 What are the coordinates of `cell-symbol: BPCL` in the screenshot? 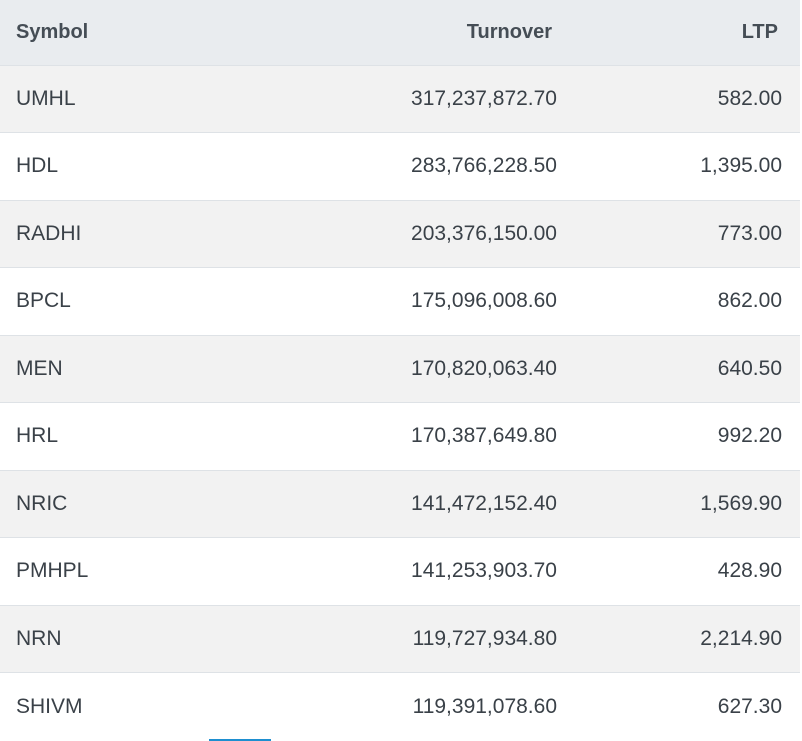 It's located at (145, 301).